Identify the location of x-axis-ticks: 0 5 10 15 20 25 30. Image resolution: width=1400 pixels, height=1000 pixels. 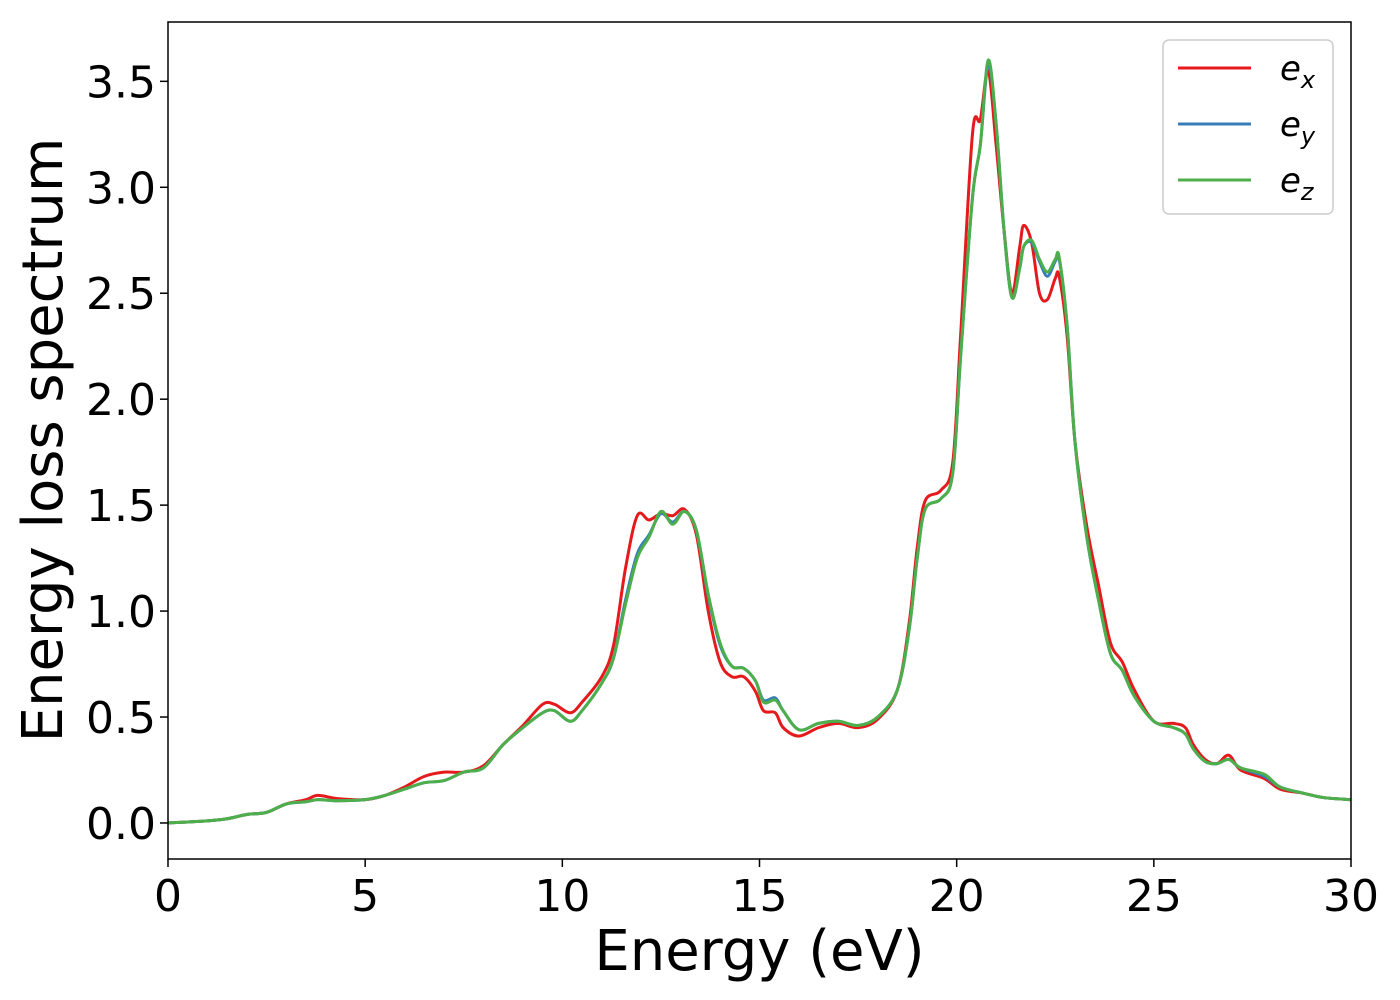
(766, 890).